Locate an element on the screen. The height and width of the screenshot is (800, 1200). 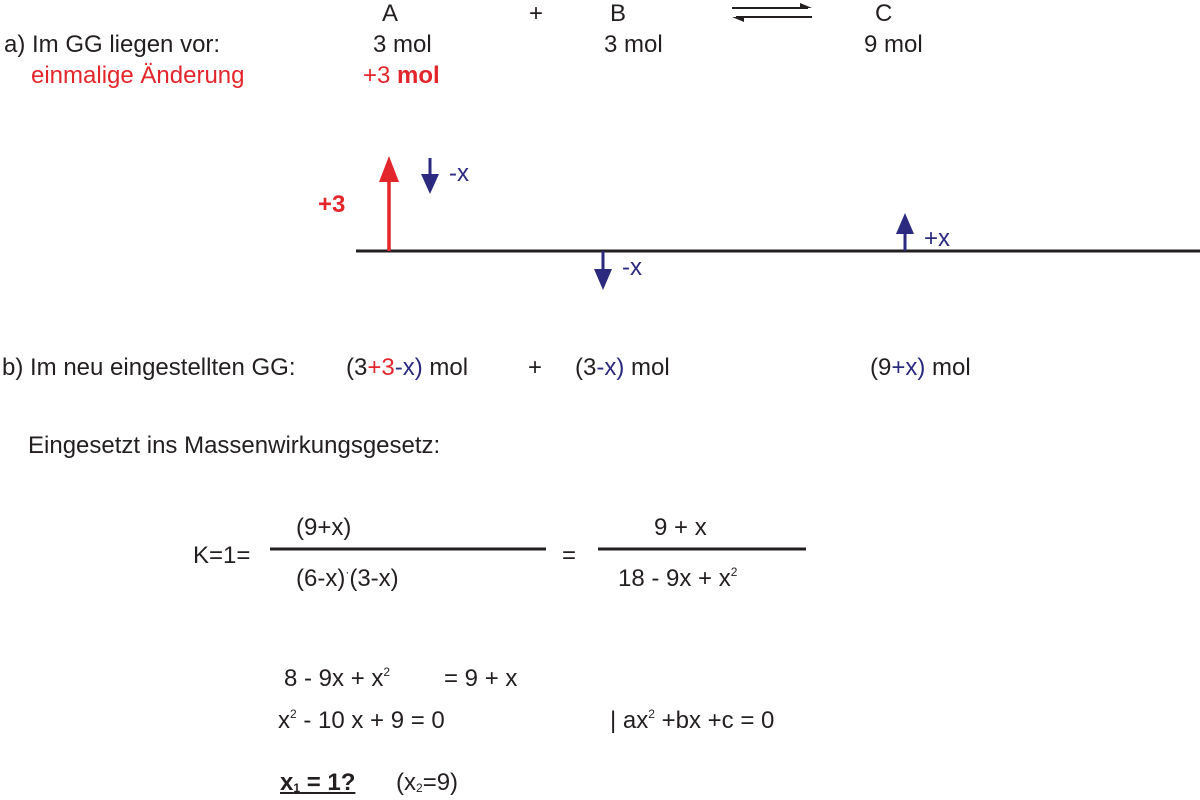
blue-down-arrow-a-icon is located at coordinates (430, 176).